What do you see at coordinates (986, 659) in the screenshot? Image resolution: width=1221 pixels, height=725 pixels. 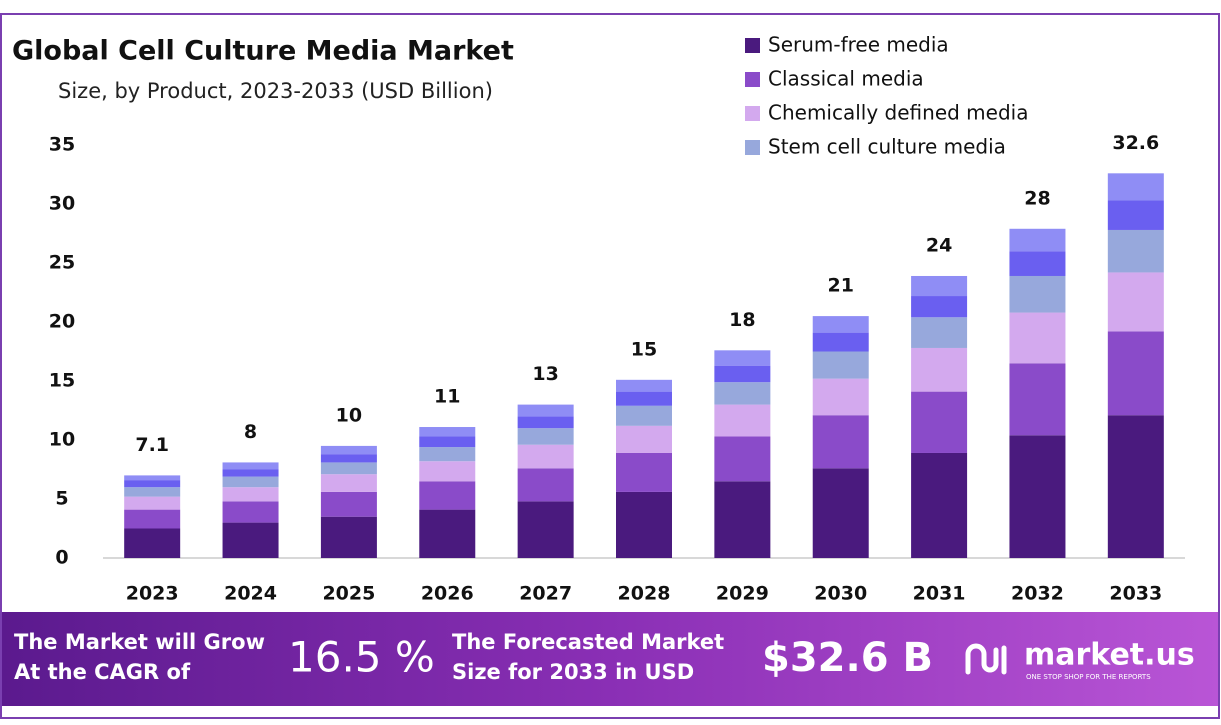 I see `brand-logo` at bounding box center [986, 659].